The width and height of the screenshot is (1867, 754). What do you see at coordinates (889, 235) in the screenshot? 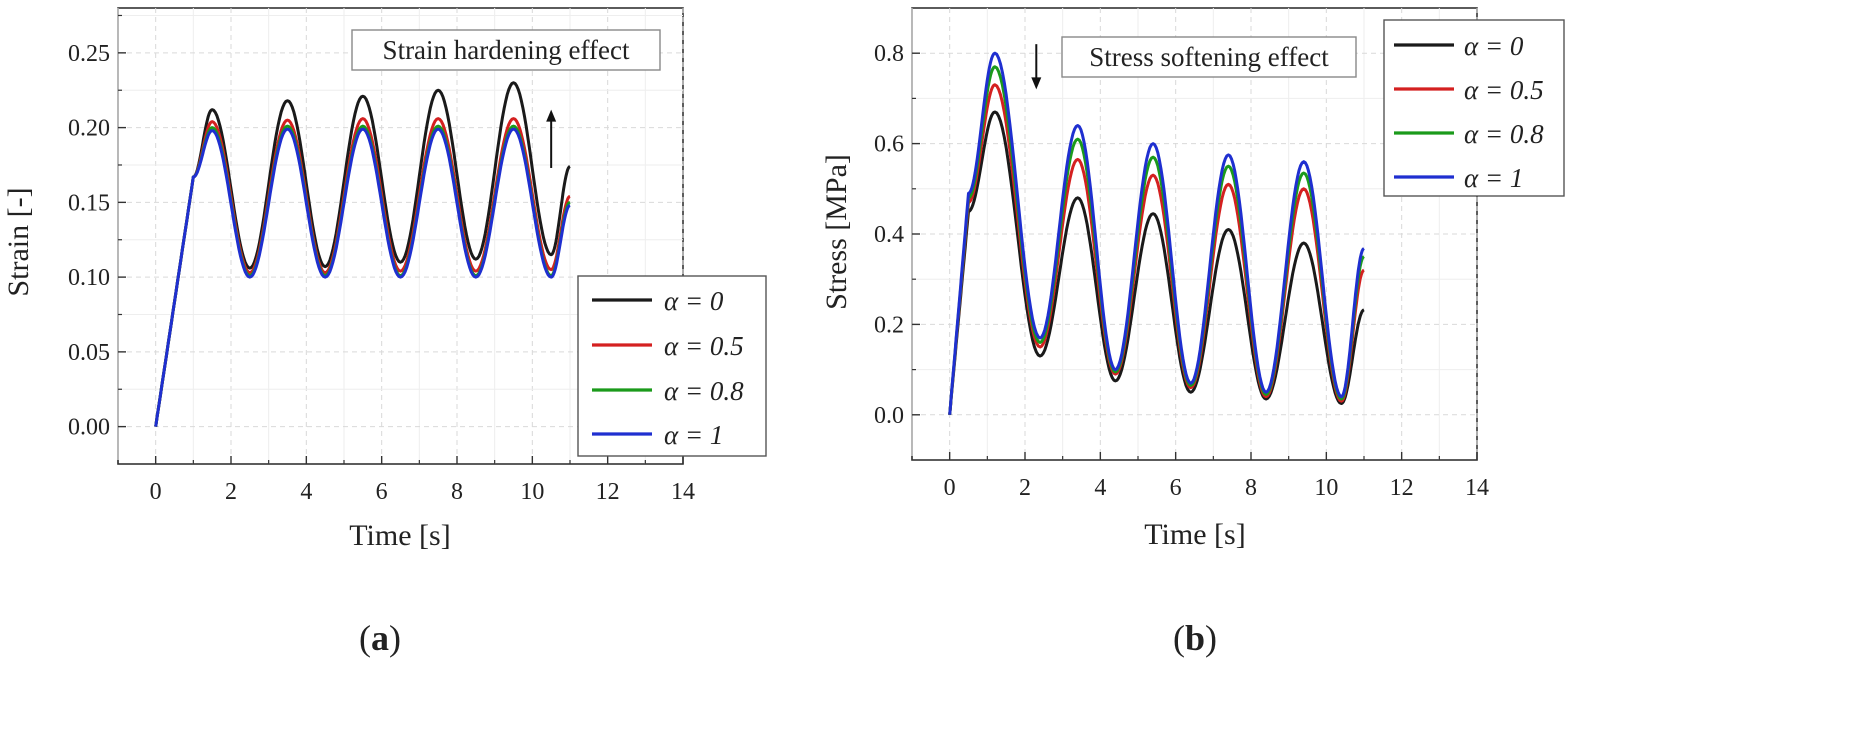
I see `y-tick-label-b: 0.4` at bounding box center [889, 235].